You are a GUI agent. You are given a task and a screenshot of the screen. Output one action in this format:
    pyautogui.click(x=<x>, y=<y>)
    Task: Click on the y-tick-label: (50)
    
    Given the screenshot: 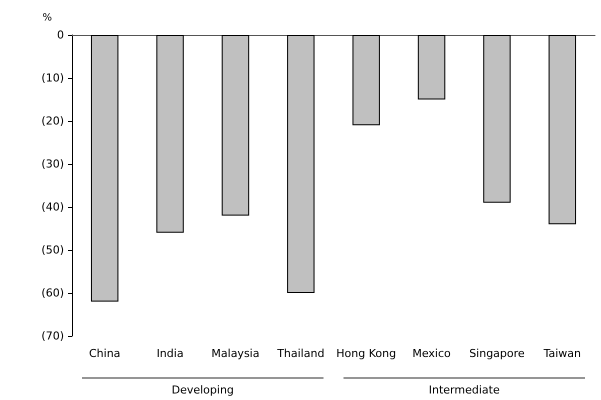 What is the action you would take?
    pyautogui.click(x=52, y=250)
    